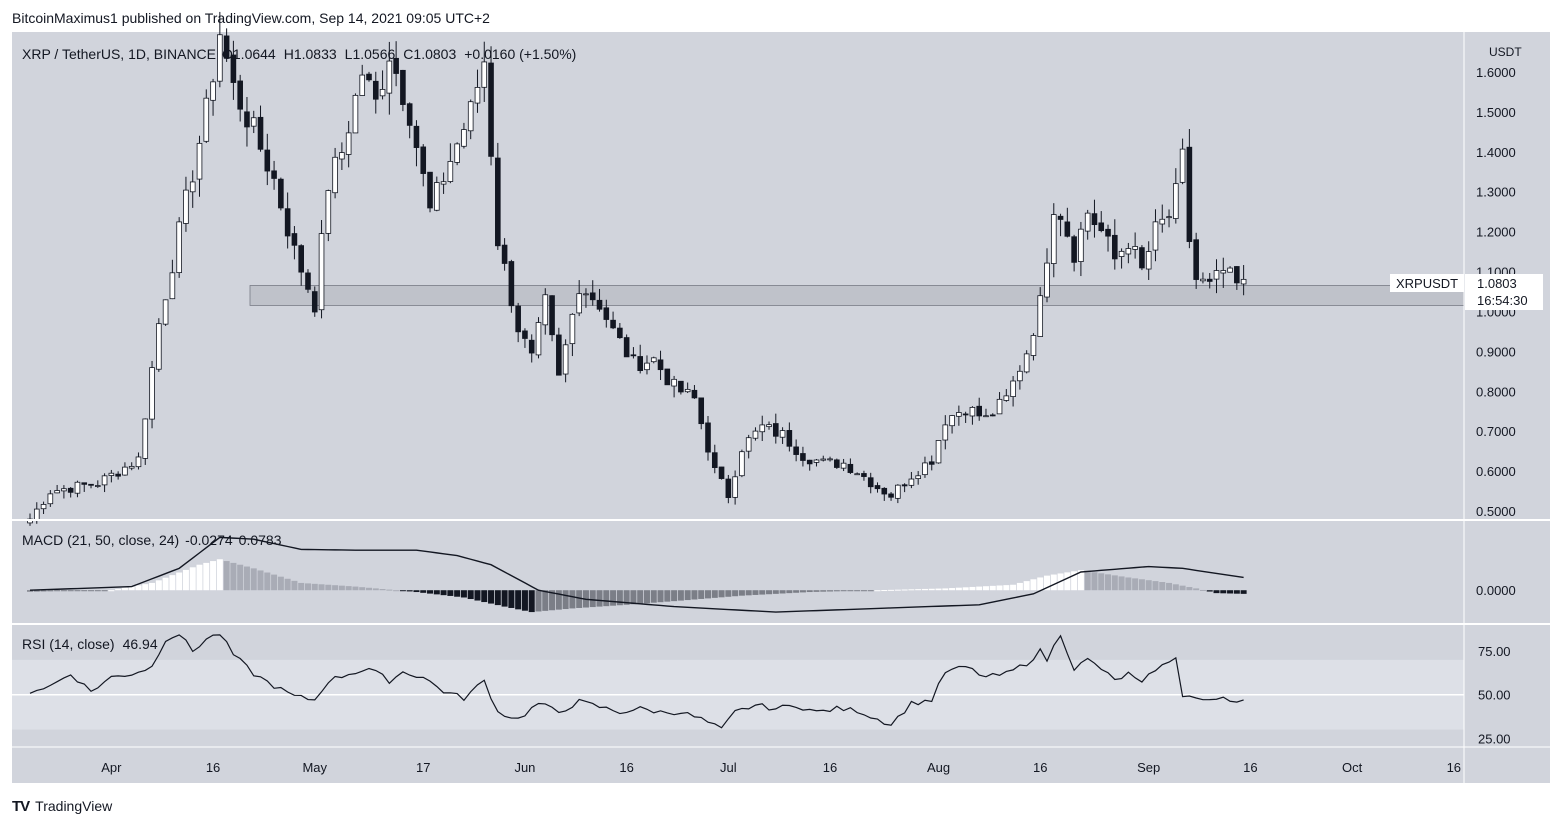 This screenshot has width=1562, height=827. Describe the element at coordinates (1507, 572) in the screenshot. I see `macd-axis-bg` at that location.